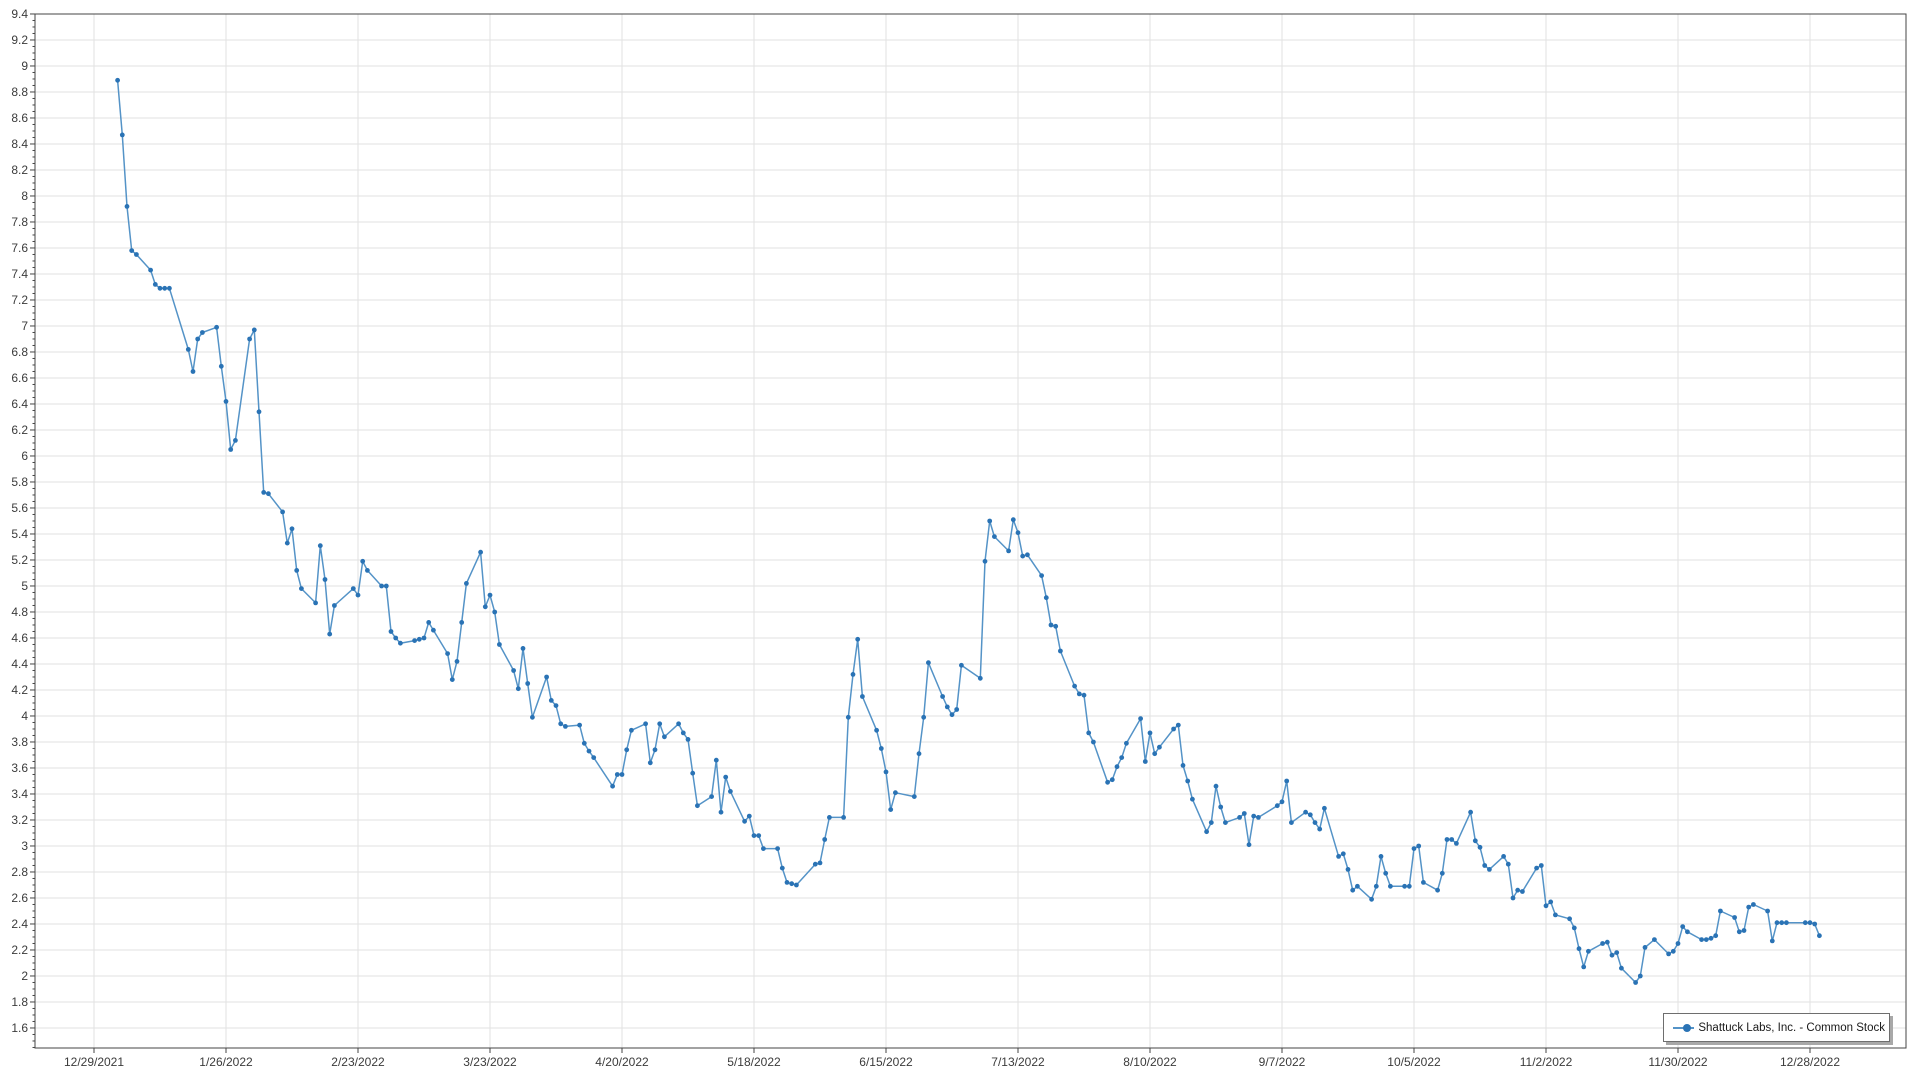  What do you see at coordinates (19, 924) in the screenshot?
I see `svg-text: 2.4` at bounding box center [19, 924].